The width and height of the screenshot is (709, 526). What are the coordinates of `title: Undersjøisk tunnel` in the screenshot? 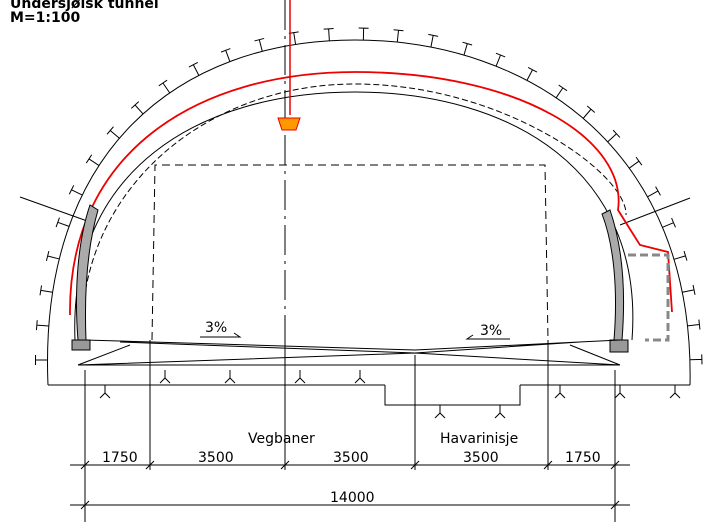 It's located at (84, 6).